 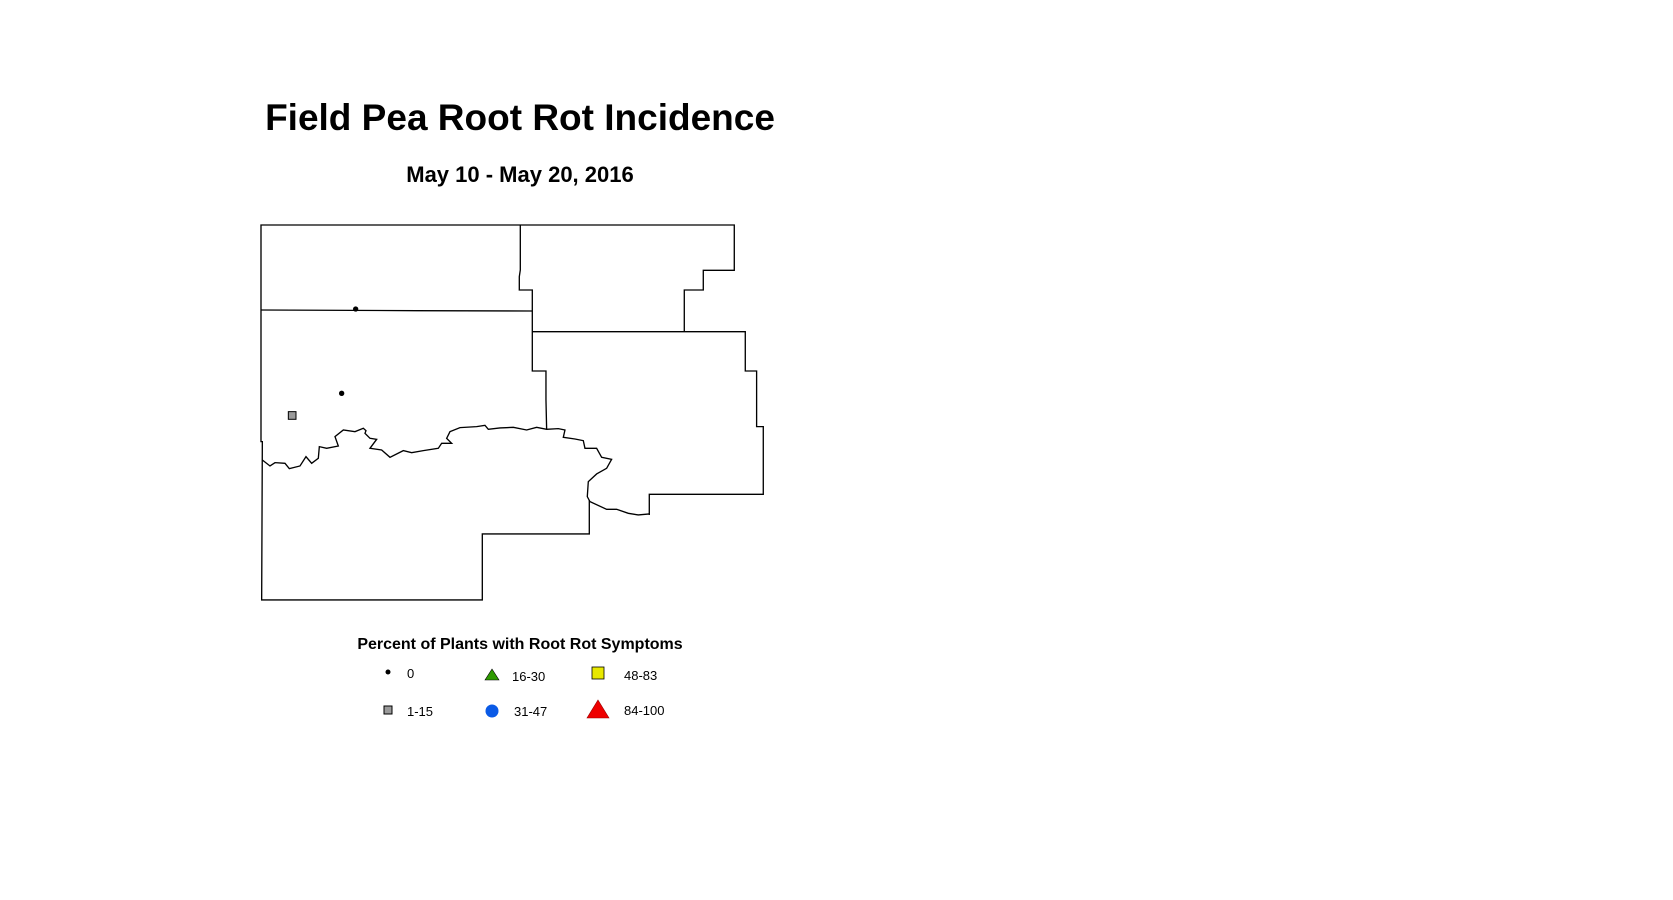 I want to click on legend-label: 84-100, so click(x=644, y=710).